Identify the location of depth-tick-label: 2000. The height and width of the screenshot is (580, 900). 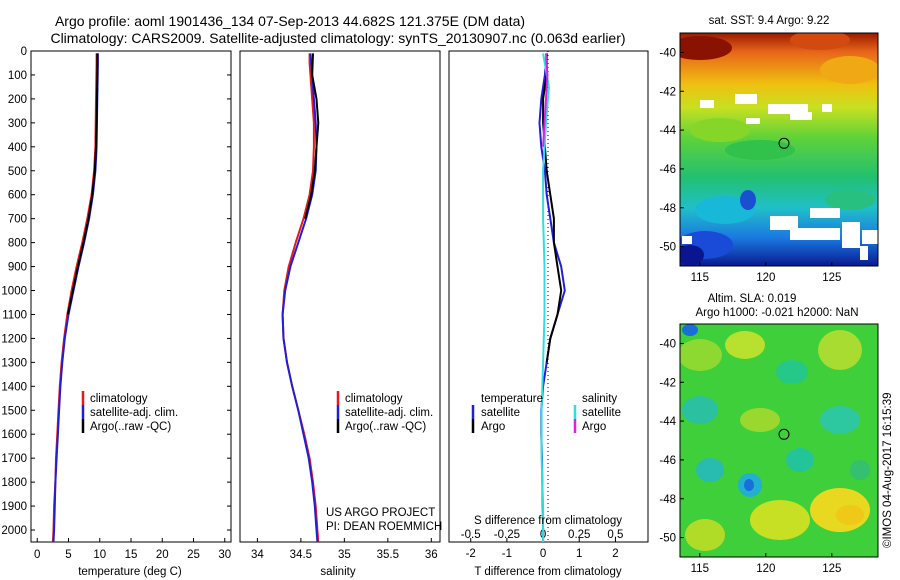
(14, 531).